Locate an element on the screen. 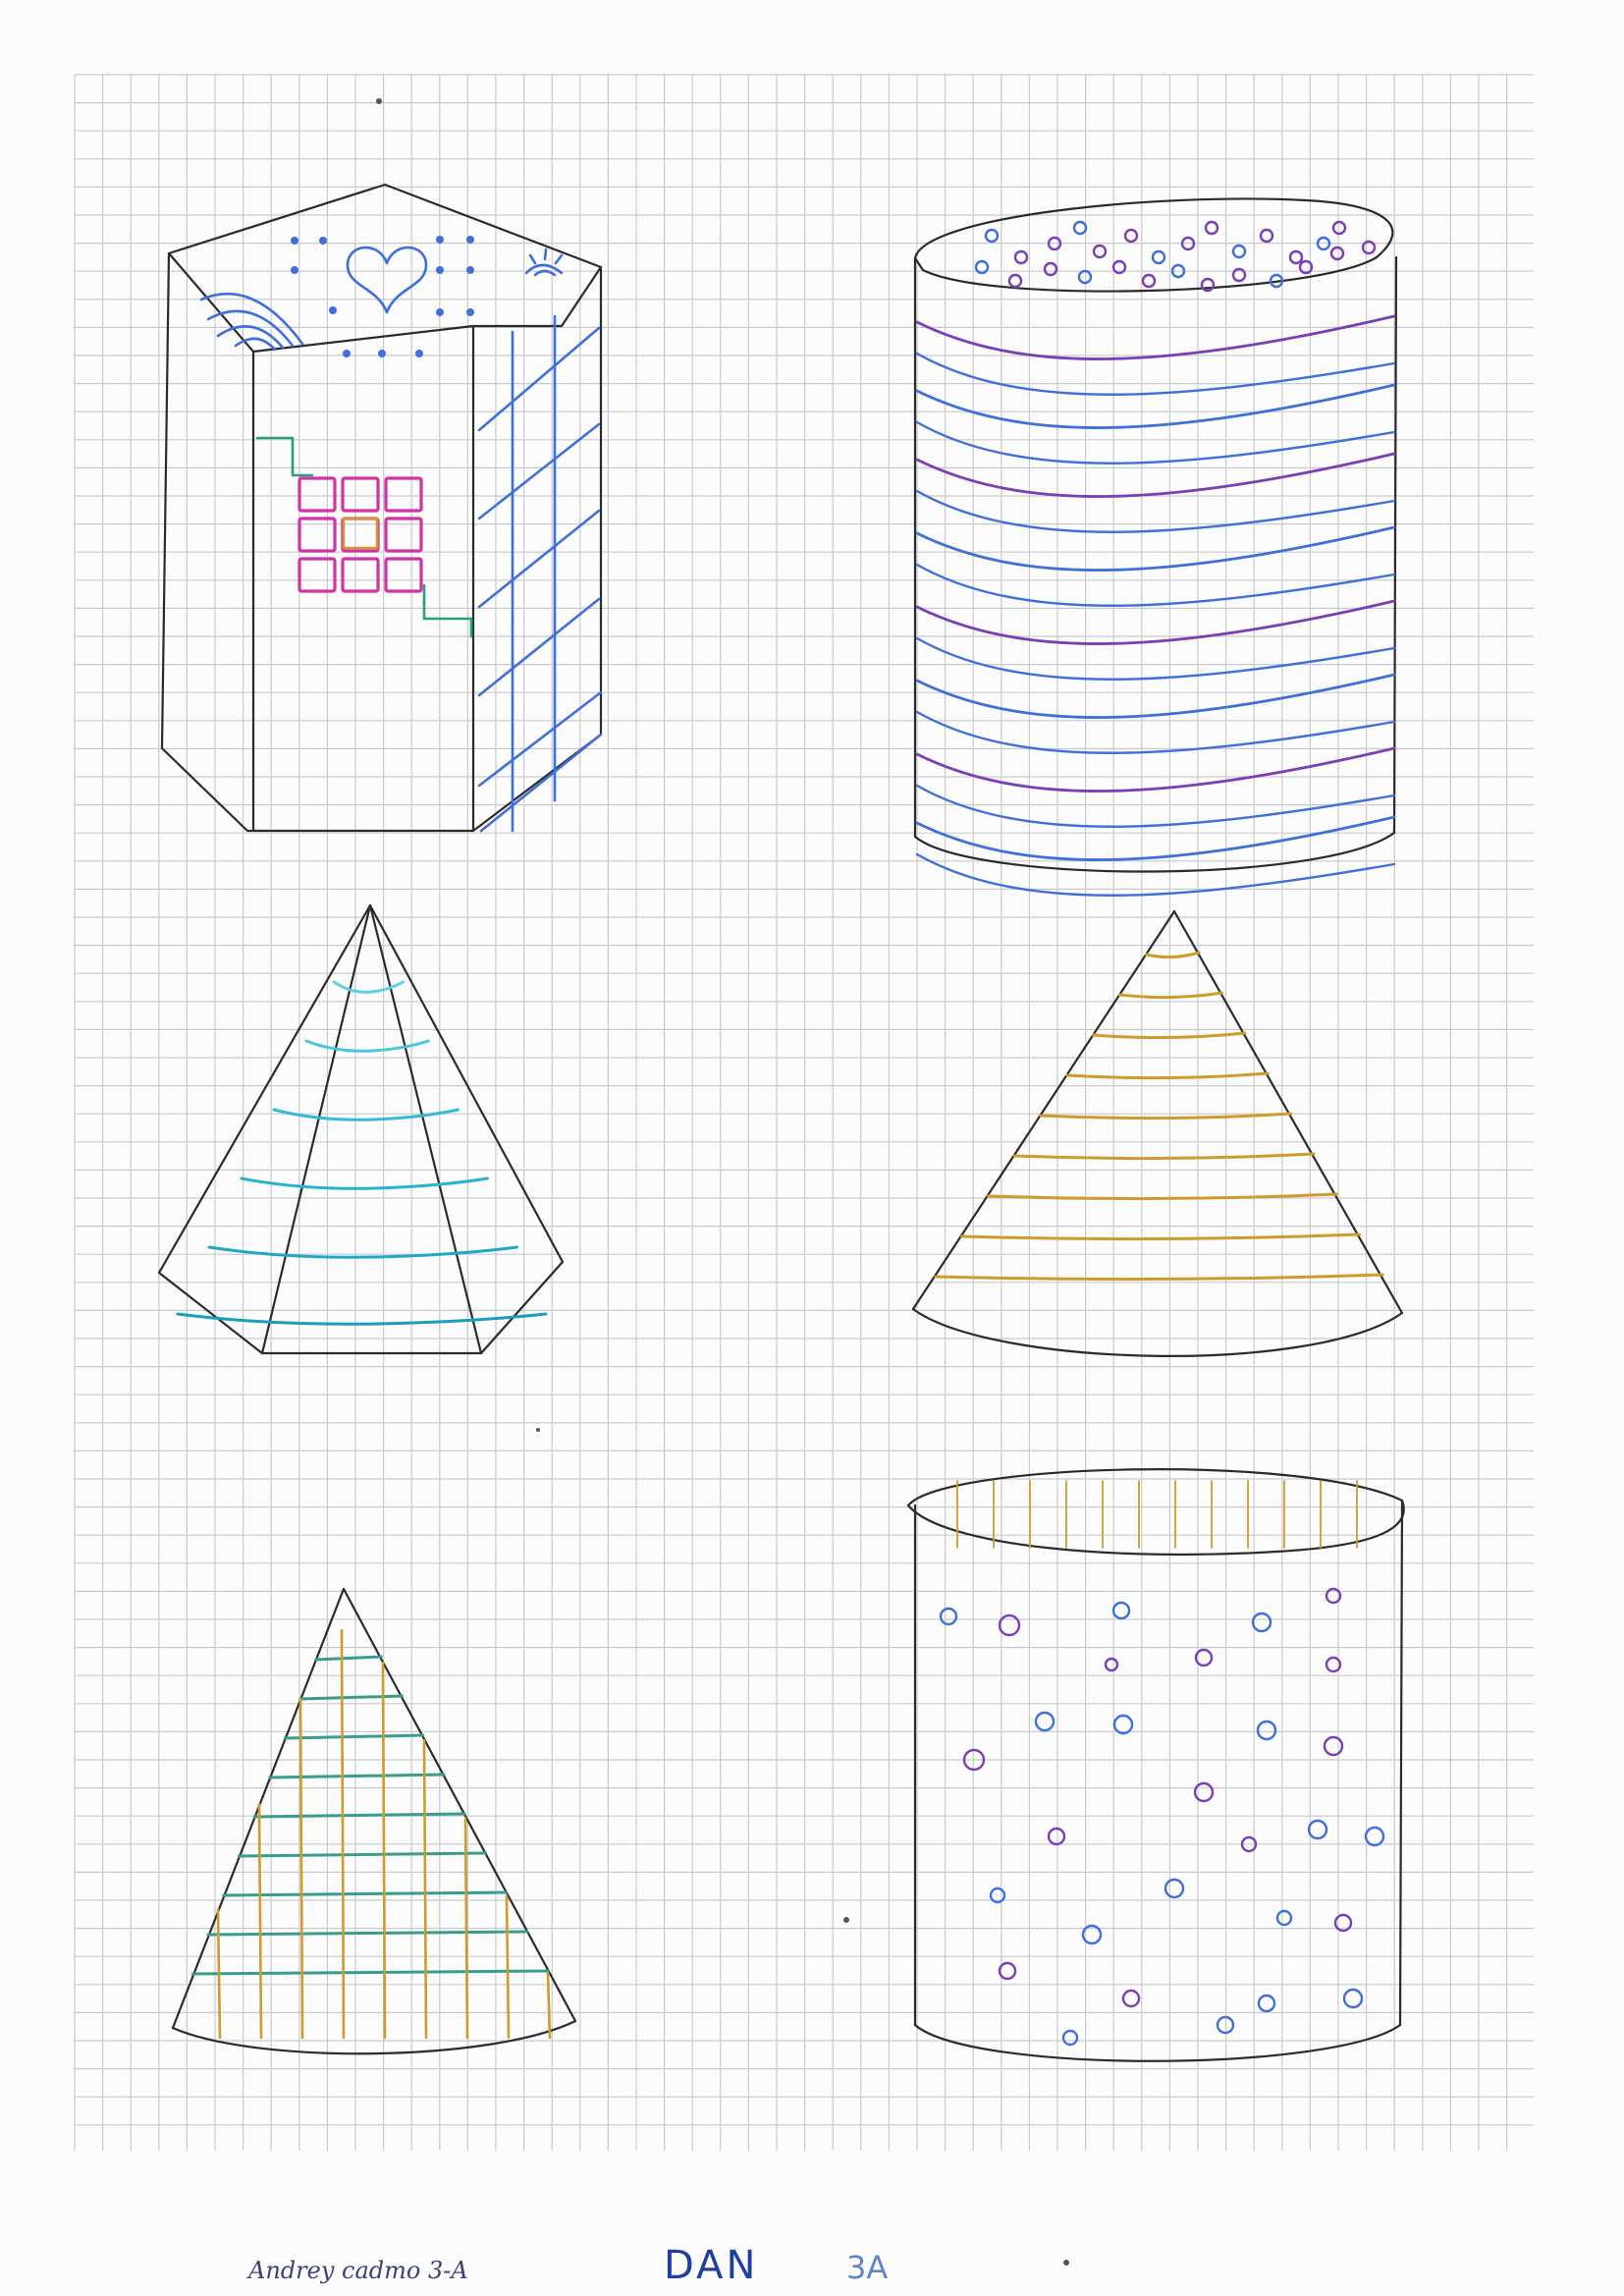  dotted-cylinder-circles is located at coordinates (1162, 1817).